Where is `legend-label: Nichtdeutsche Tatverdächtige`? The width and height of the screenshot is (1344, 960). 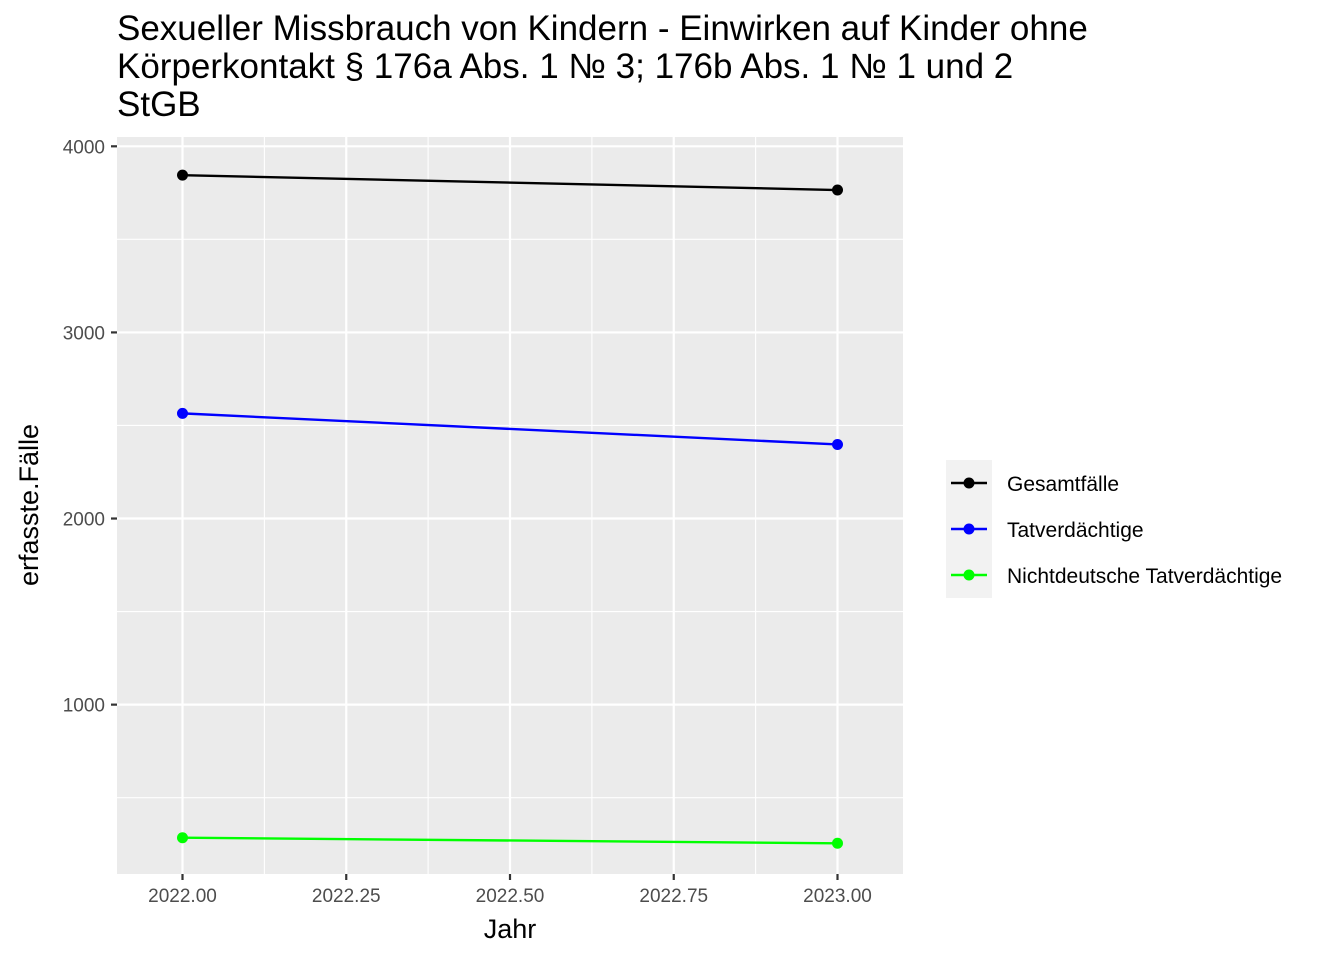
legend-label: Nichtdeutsche Tatverdächtige is located at coordinates (1144, 576).